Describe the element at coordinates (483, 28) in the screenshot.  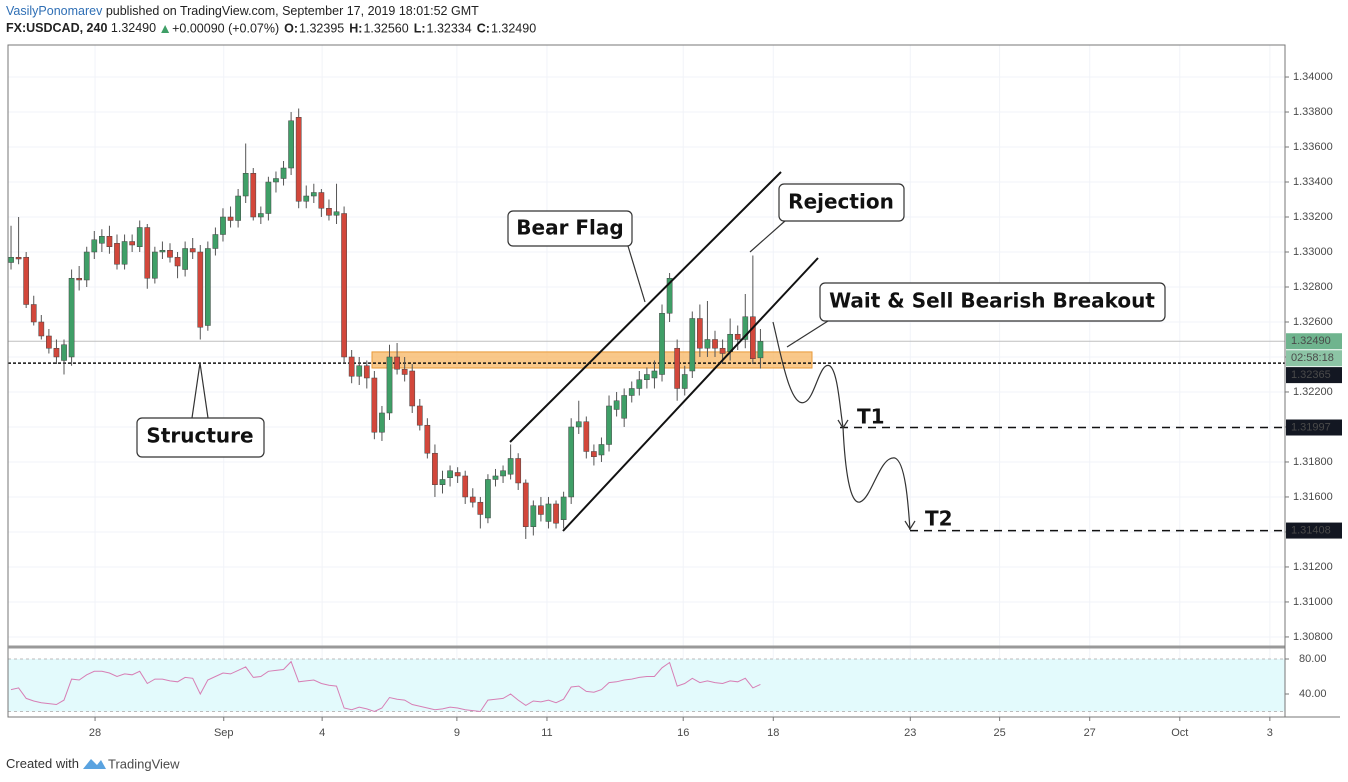
I see `ohlc-key: C:` at that location.